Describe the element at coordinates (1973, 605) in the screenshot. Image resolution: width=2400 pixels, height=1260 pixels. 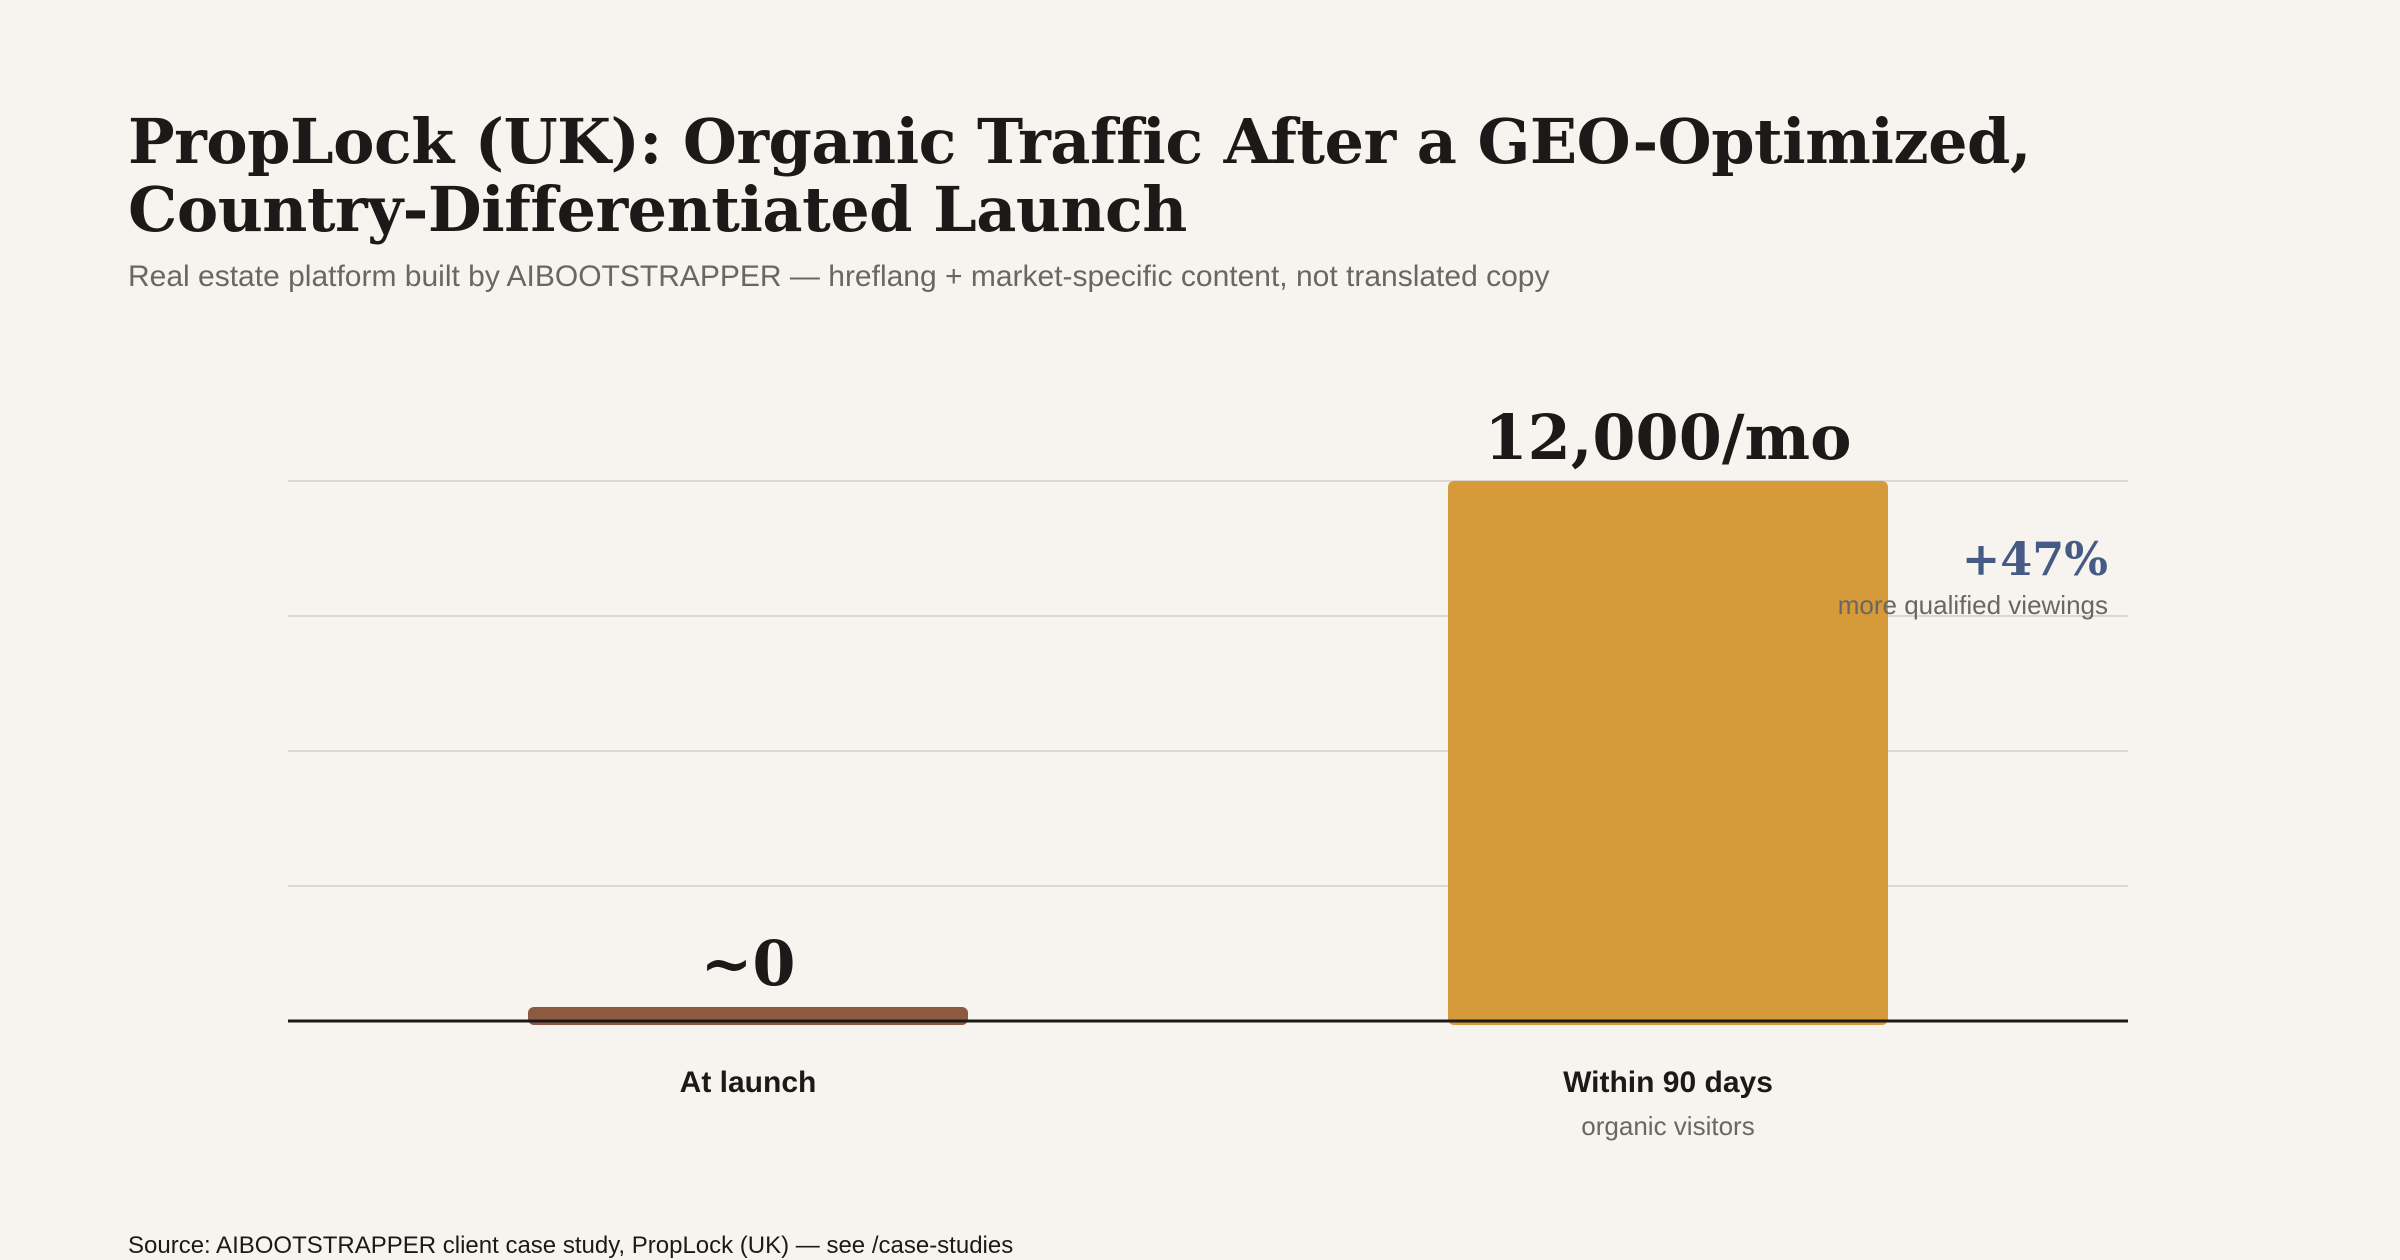
I see `annotation-text: more qualified viewings` at that location.